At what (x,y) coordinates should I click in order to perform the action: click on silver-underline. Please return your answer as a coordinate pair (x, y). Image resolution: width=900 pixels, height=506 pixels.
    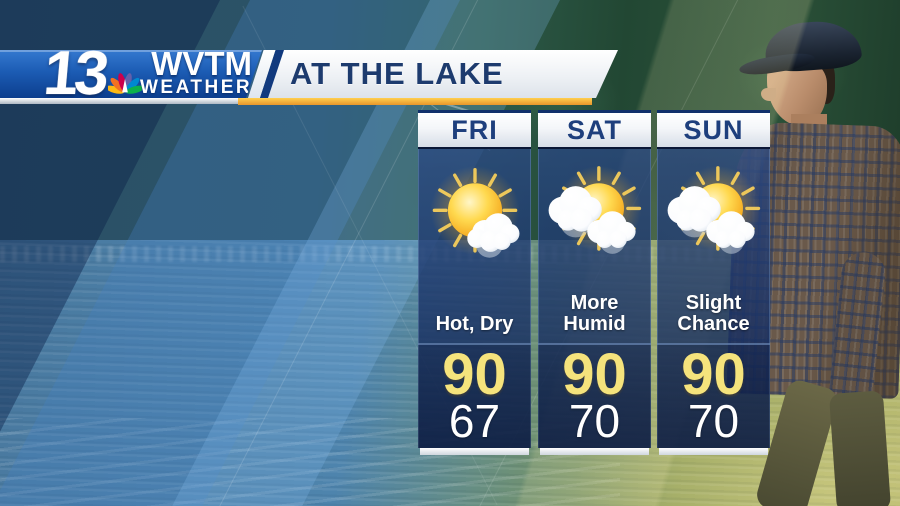
    Looking at the image, I should click on (119, 101).